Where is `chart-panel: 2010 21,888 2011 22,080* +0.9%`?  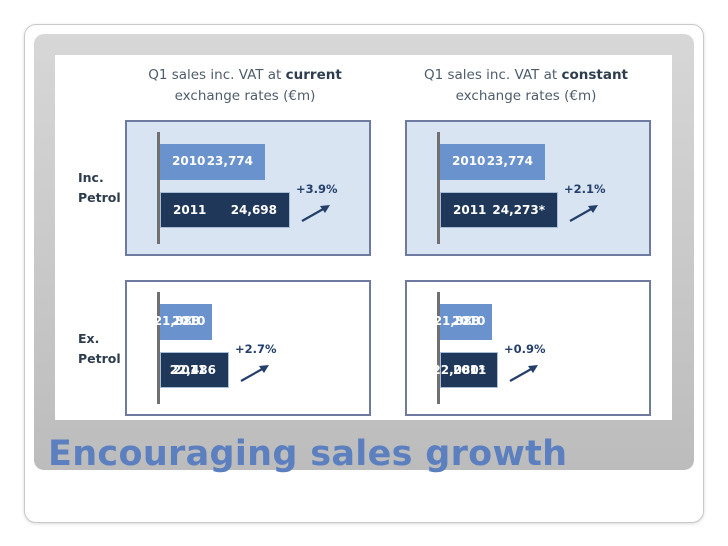
chart-panel: 2010 21,888 2011 22,080* +0.9% is located at coordinates (528, 348).